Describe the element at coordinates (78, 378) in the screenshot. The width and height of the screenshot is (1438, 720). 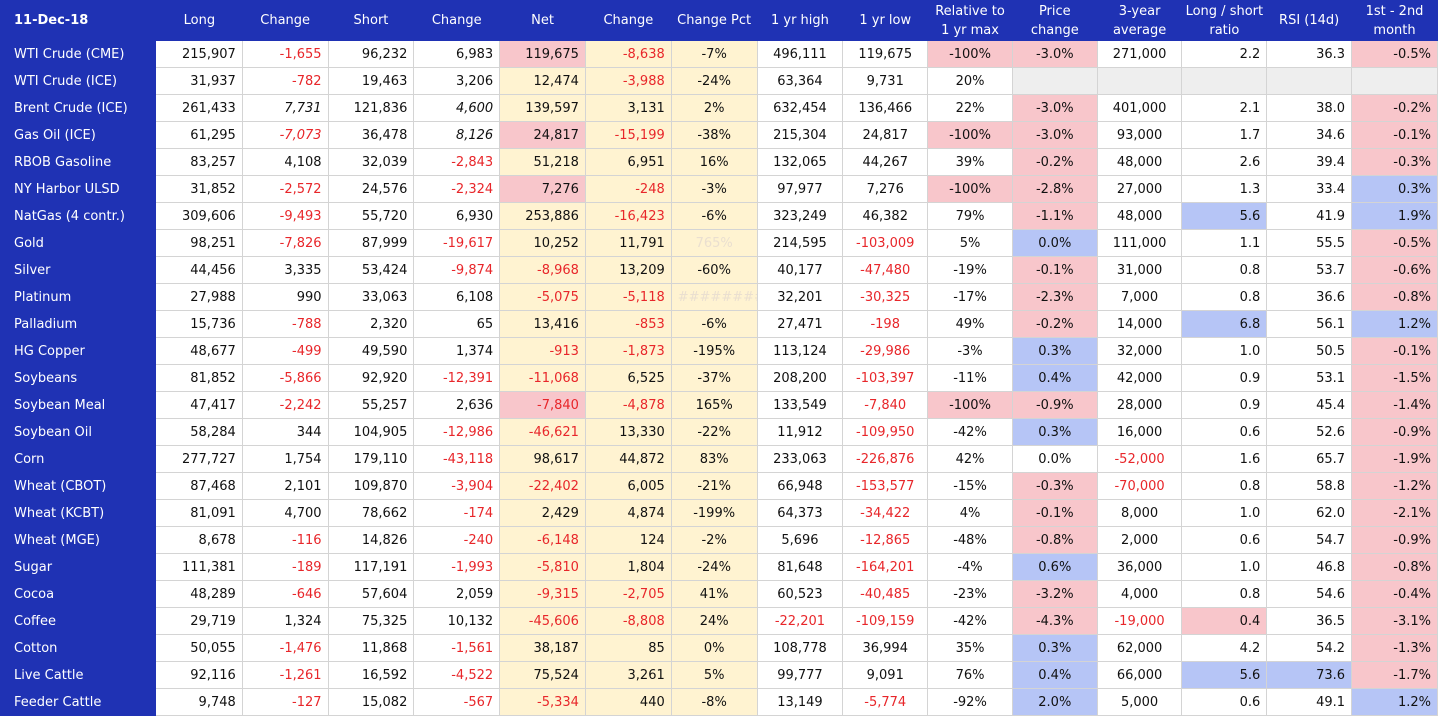
I see `commodity-name: Soybeans` at that location.